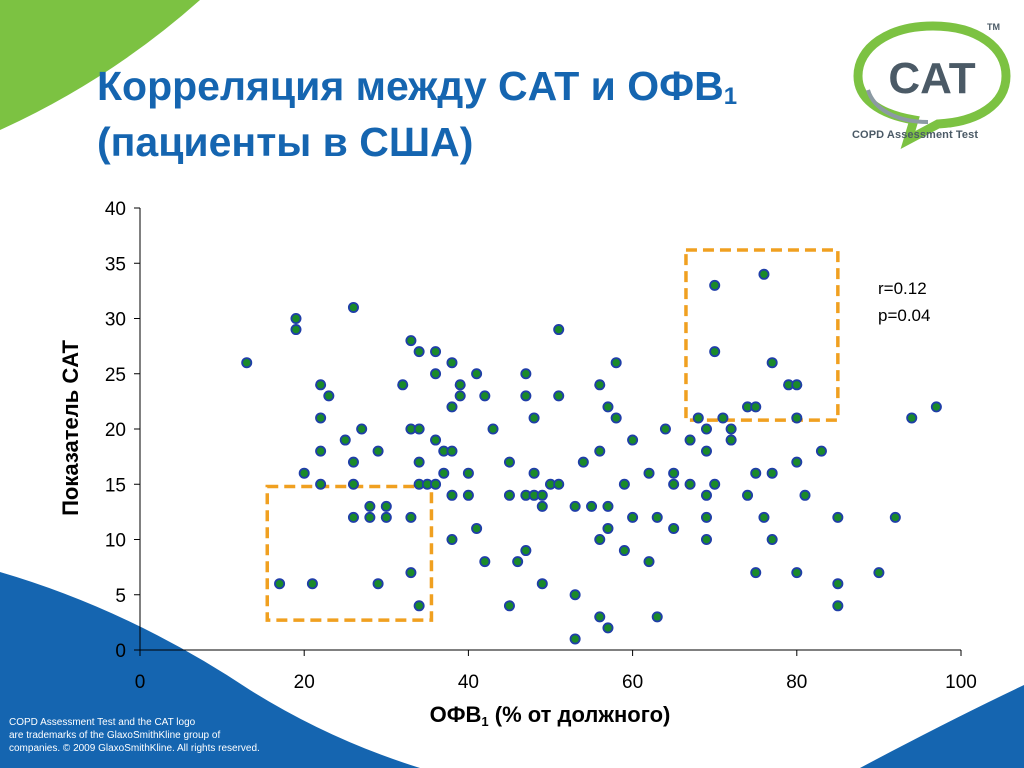  What do you see at coordinates (140, 682) in the screenshot?
I see `x-tick-label: 0` at bounding box center [140, 682].